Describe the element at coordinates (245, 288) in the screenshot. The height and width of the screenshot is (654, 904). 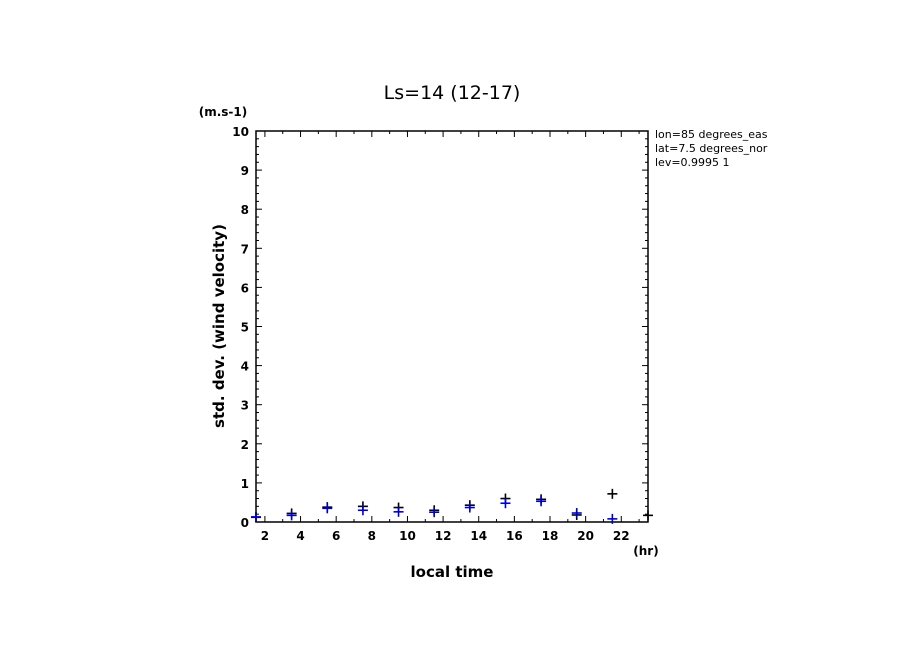
I see `y-tick-label: 6` at that location.